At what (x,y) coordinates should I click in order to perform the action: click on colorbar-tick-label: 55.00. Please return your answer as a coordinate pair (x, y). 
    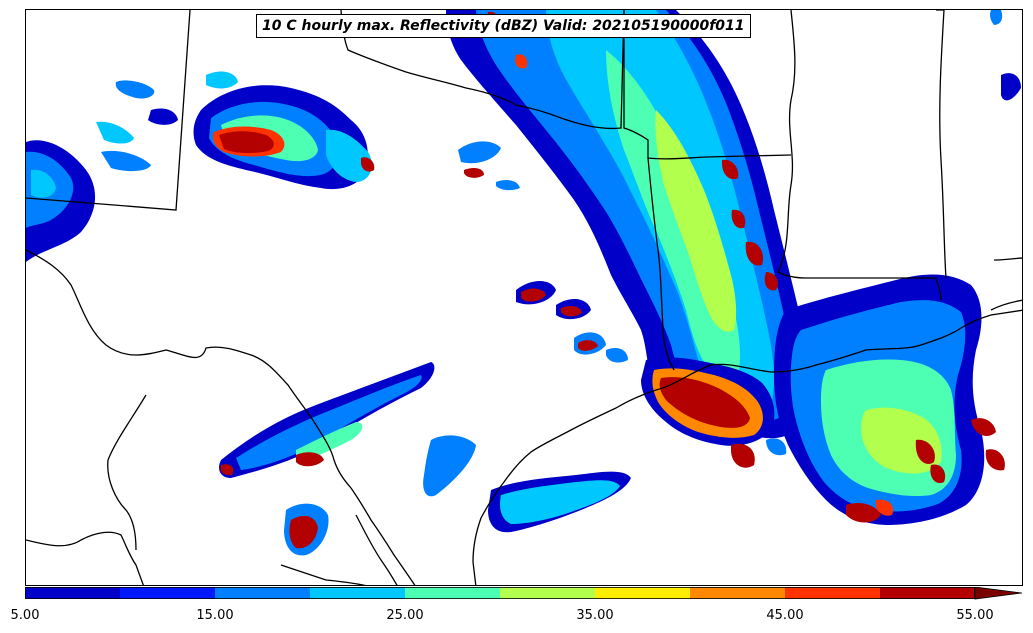
    Looking at the image, I should click on (975, 615).